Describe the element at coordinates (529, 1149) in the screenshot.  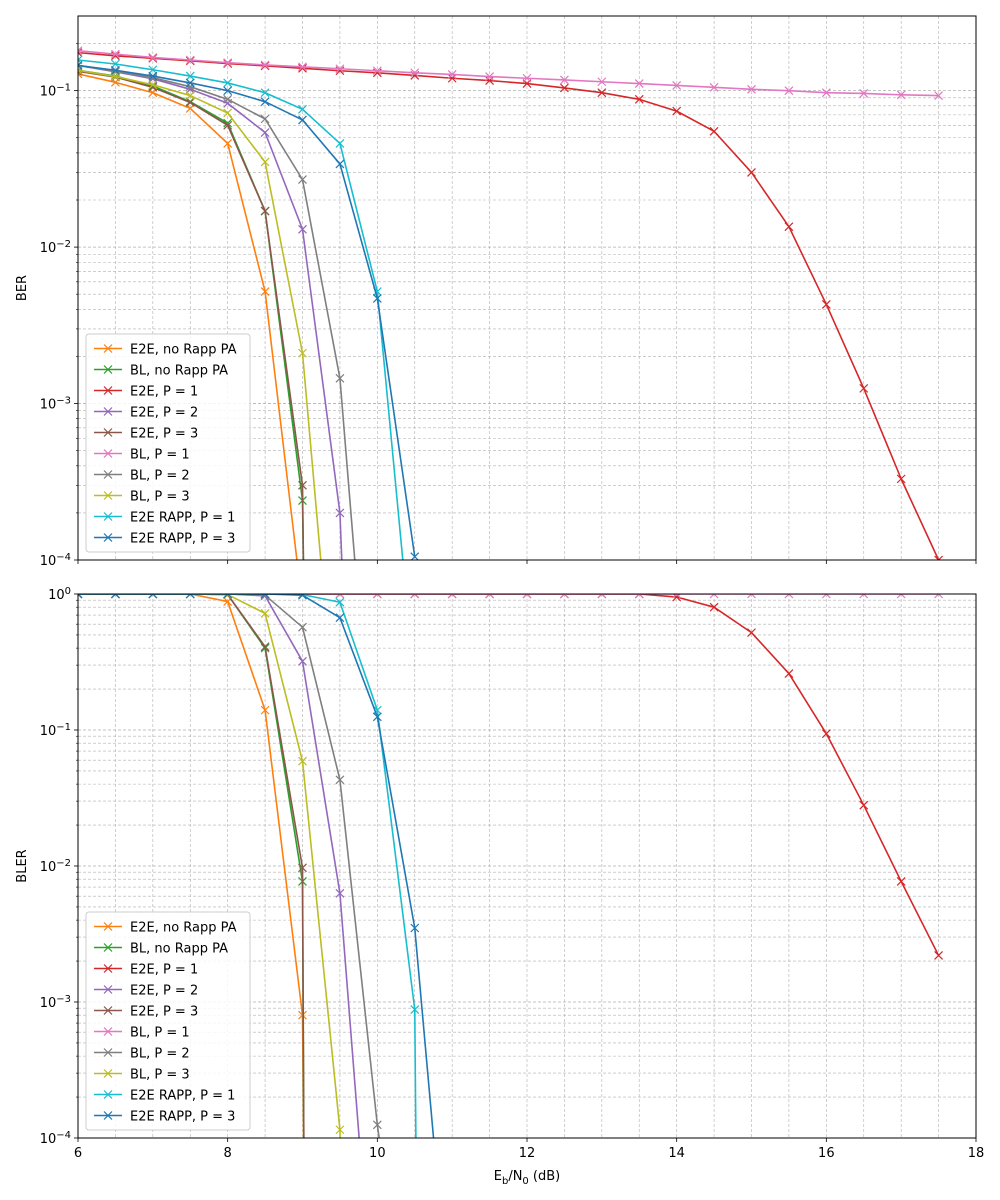
I see `x-axis: 6 8 10 12 14 16 18` at that location.